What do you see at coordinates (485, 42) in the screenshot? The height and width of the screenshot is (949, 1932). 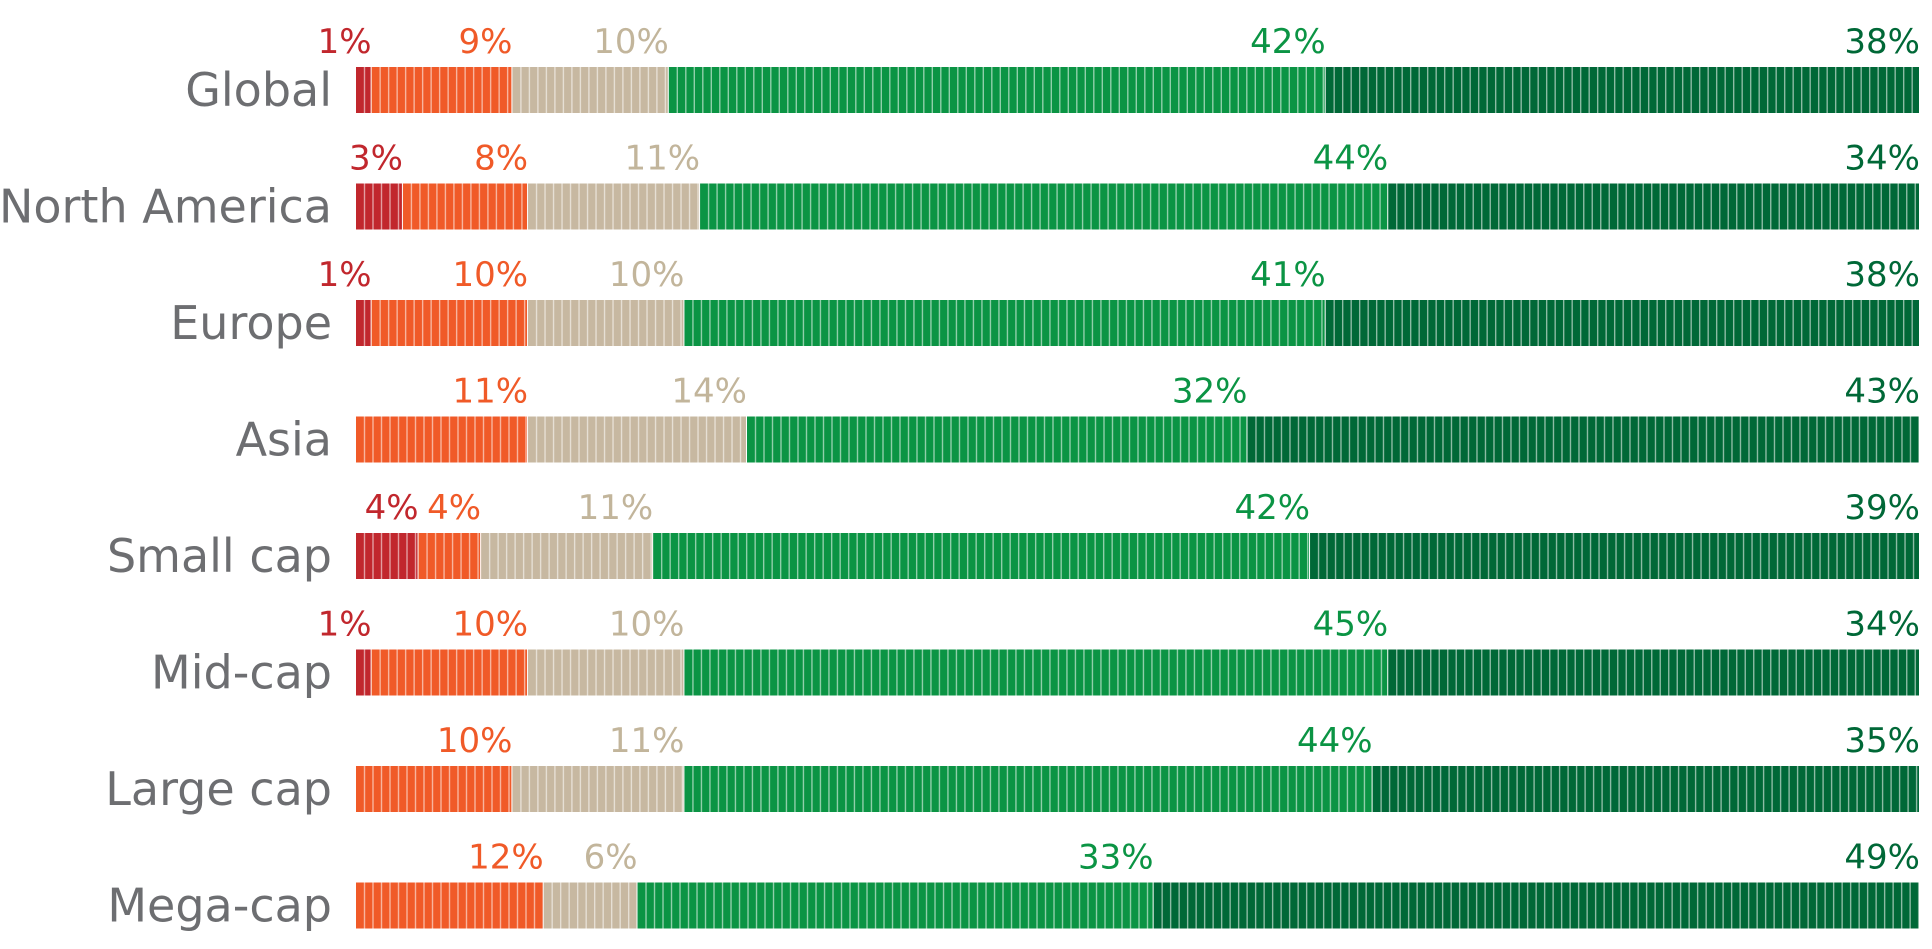 I see `value-label: 9%` at bounding box center [485, 42].